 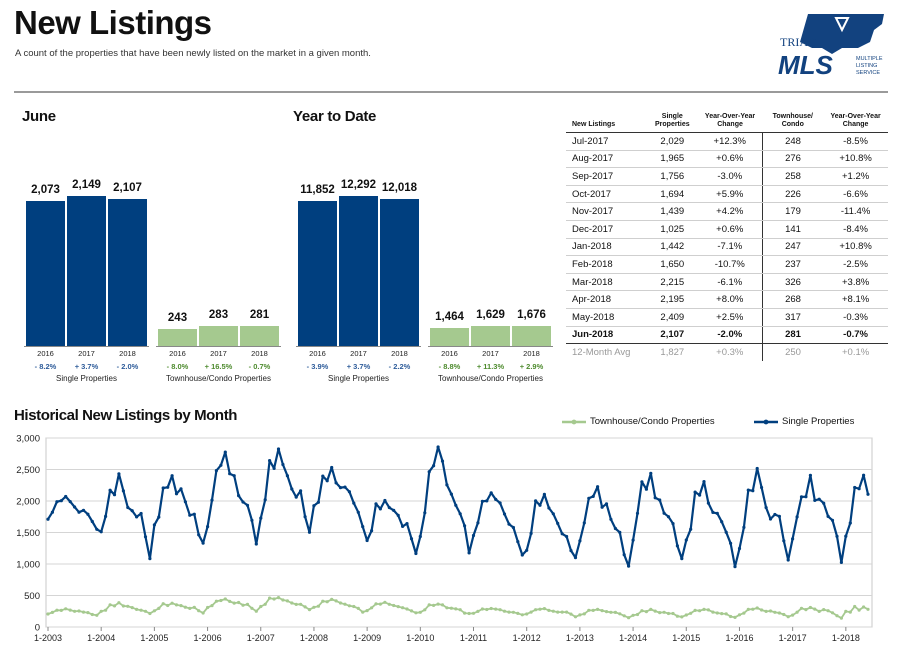 What do you see at coordinates (606, 211) in the screenshot?
I see `table-cell: Nov-2017` at bounding box center [606, 211].